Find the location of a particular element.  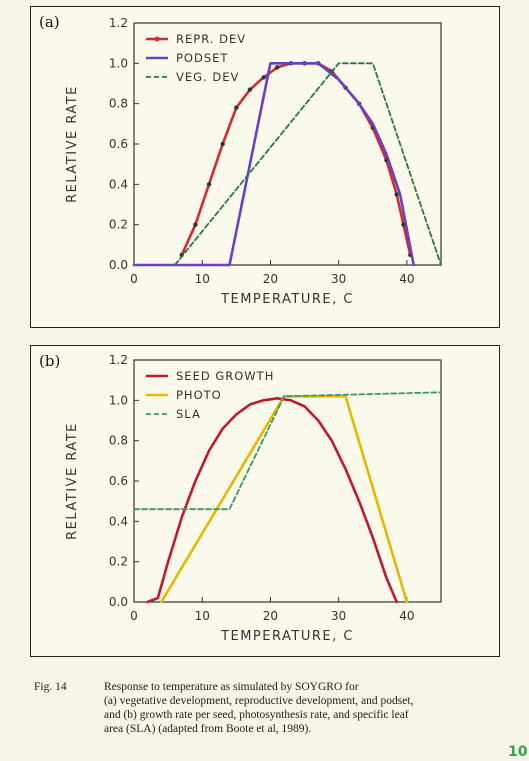

series-line-podset is located at coordinates (273, 164).